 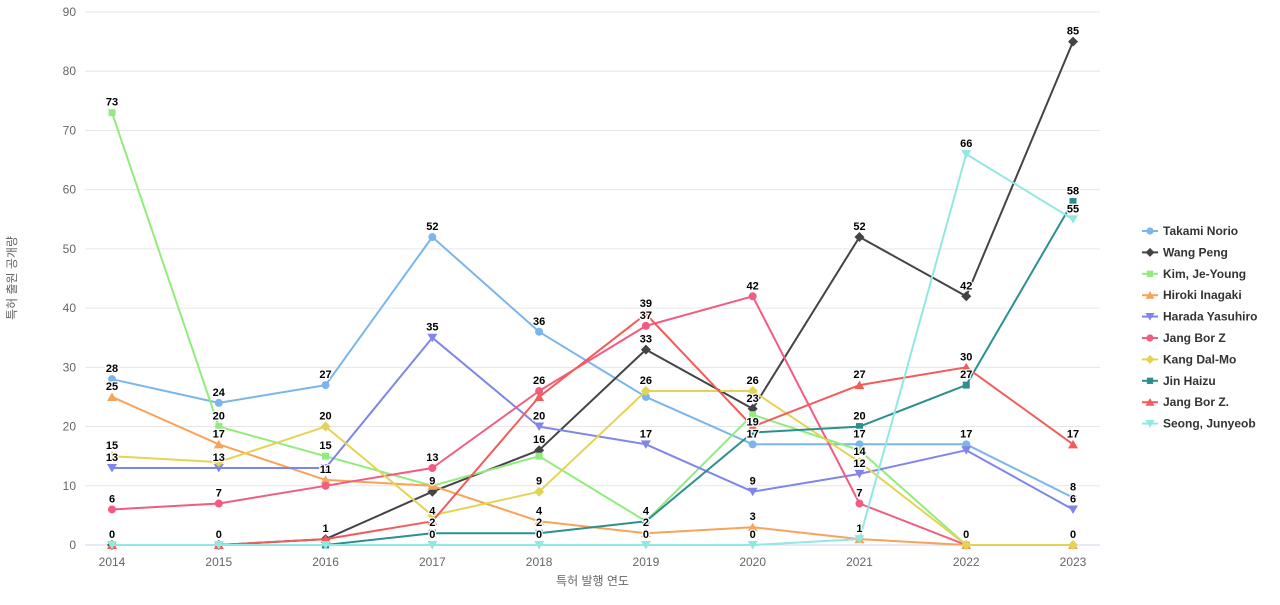 What do you see at coordinates (1179, 381) in the screenshot?
I see `legend-item-jin-haizu: Jin Haizu` at bounding box center [1179, 381].